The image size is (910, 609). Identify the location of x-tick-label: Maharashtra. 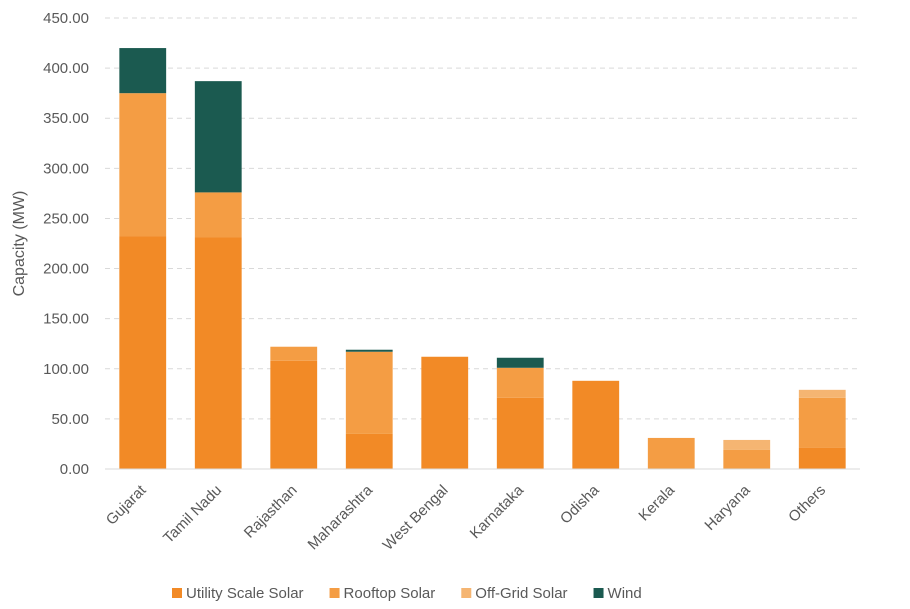
(341, 517).